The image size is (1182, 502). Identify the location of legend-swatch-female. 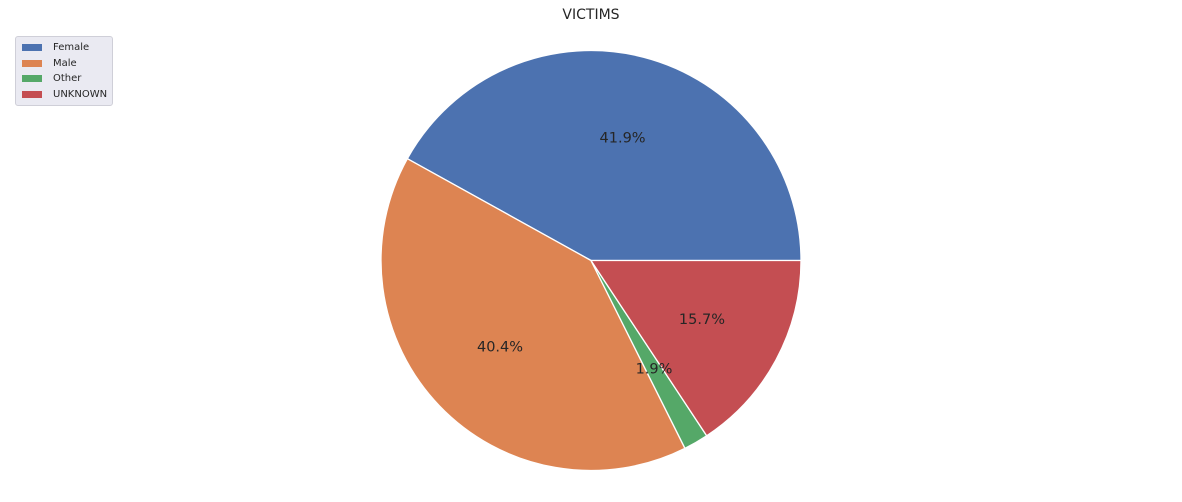
(32, 48).